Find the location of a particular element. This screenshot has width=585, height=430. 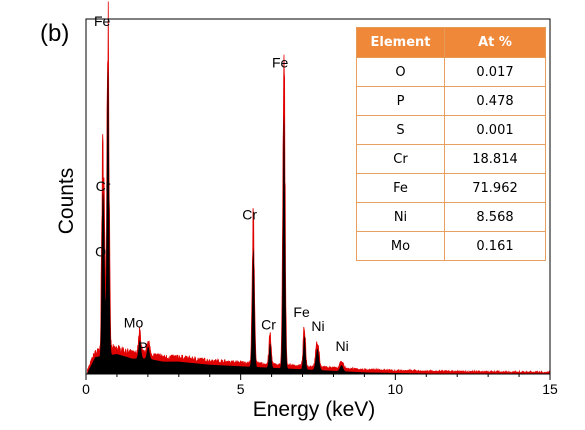

element-cell: Fe is located at coordinates (400, 188).